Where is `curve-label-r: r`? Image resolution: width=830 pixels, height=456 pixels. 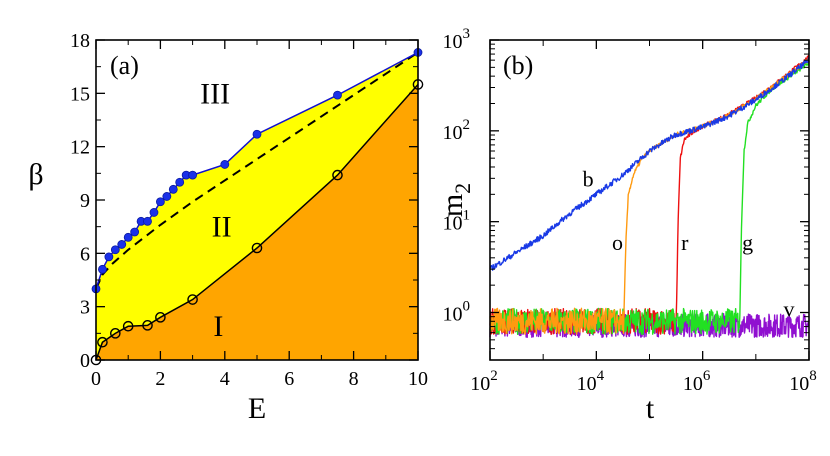
curve-label-r: r is located at coordinates (685, 242).